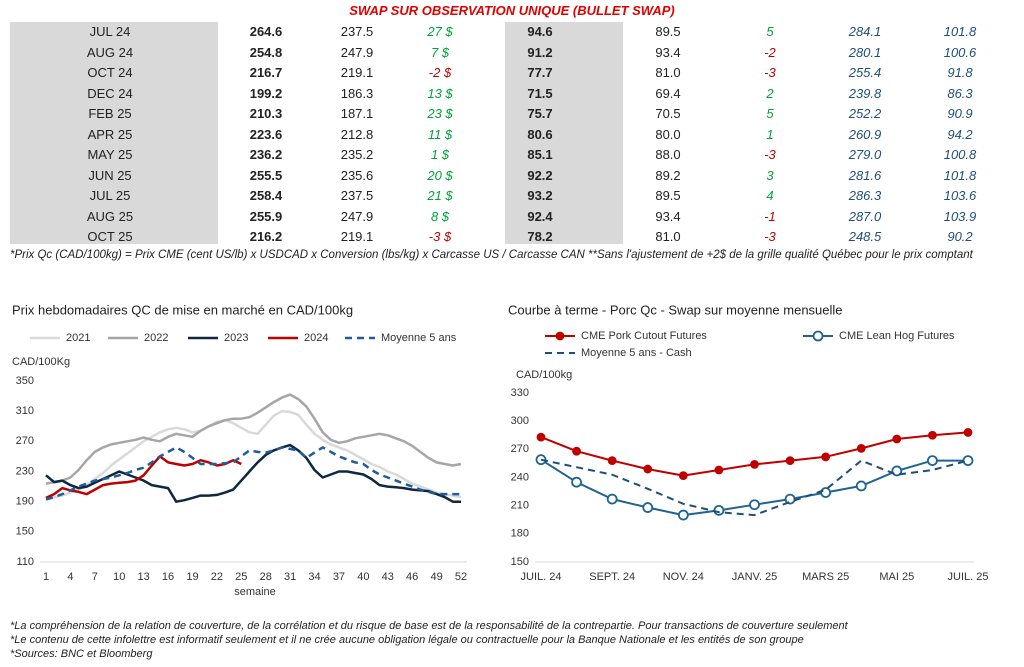 The width and height of the screenshot is (1024, 667). Describe the element at coordinates (644, 336) in the screenshot. I see `legend-label: CME Pork Cutout Futures` at that location.